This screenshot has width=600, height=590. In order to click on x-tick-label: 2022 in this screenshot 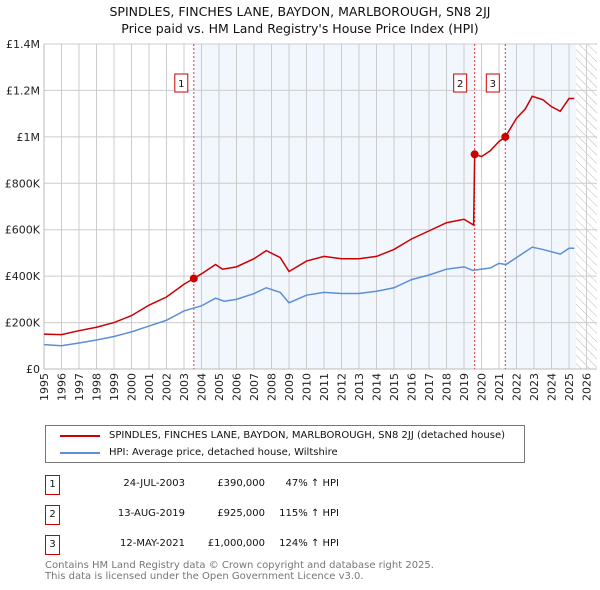, I will do `click(517, 387)`.